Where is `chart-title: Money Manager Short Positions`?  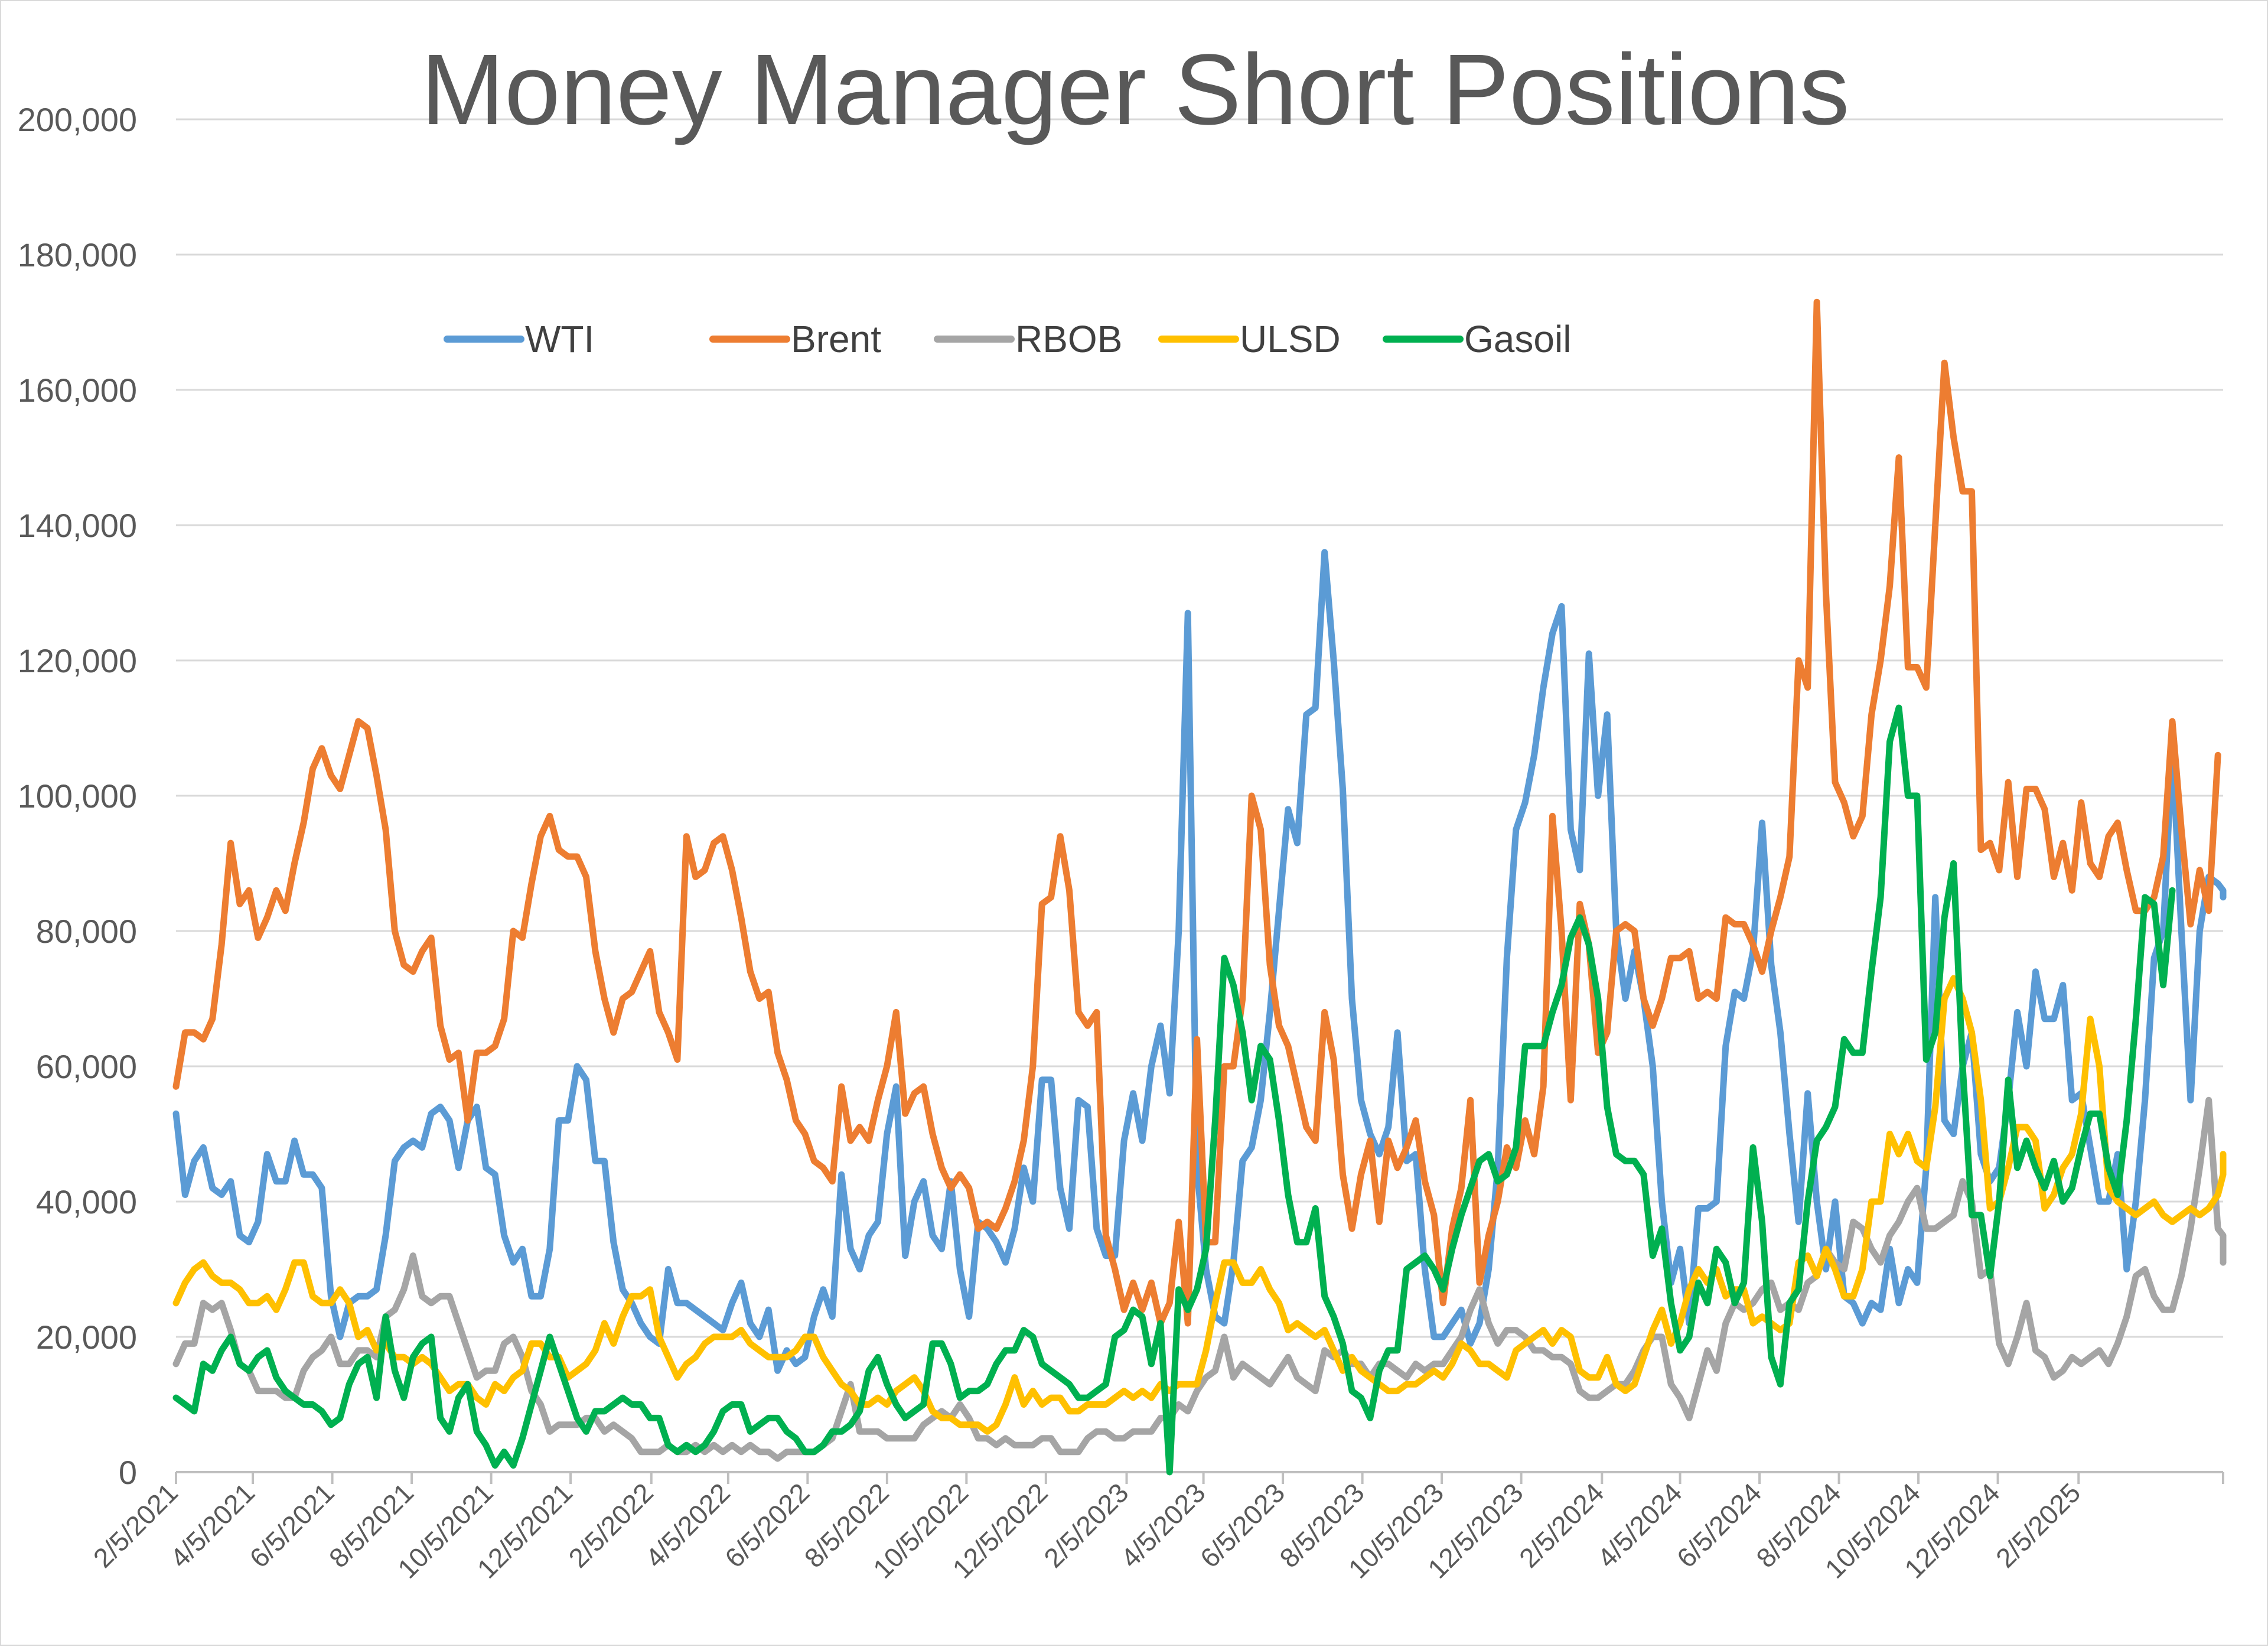 chart-title: Money Manager Short Positions is located at coordinates (1135, 90).